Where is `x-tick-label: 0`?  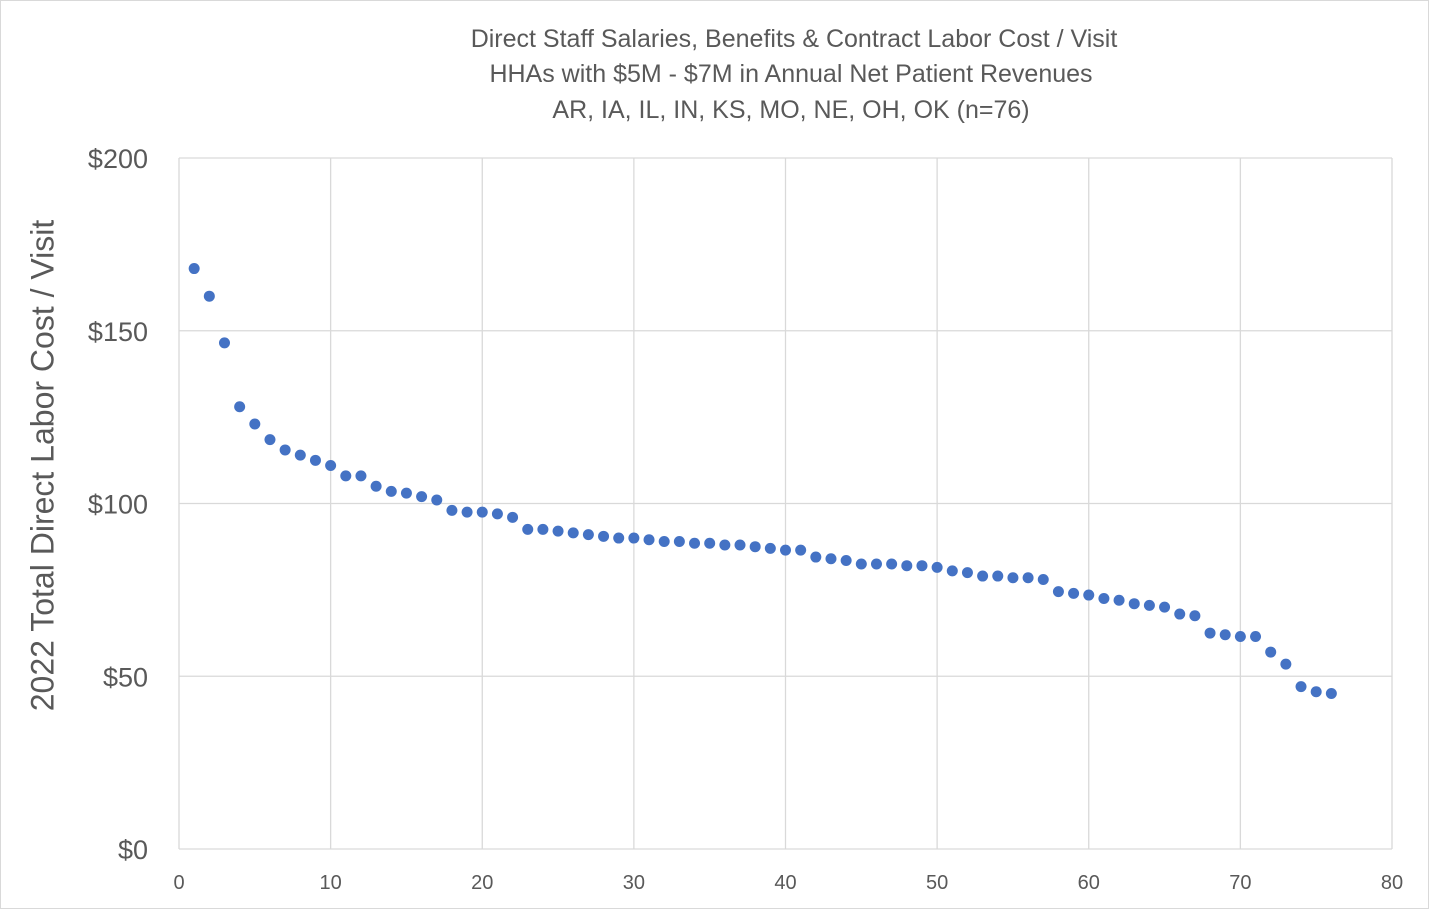
x-tick-label: 0 is located at coordinates (178, 883).